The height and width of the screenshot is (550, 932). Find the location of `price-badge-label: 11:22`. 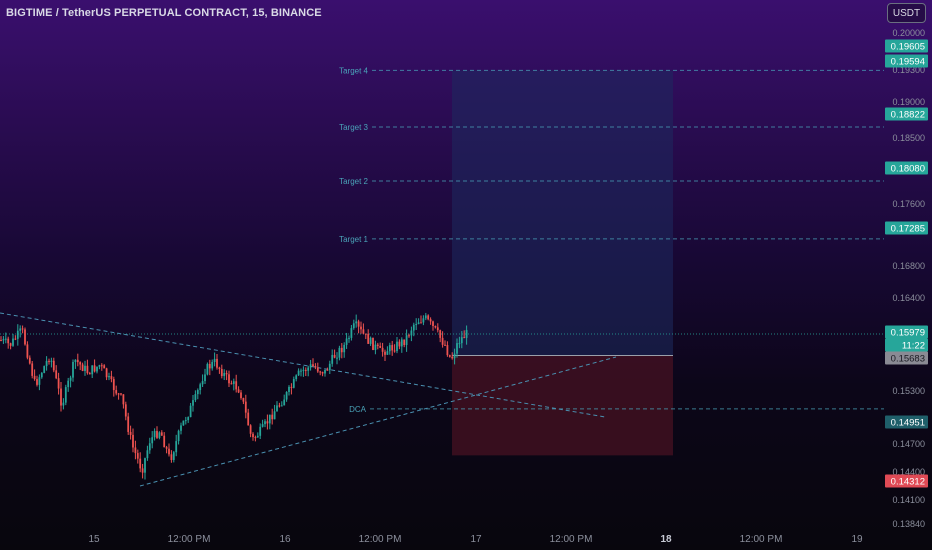

price-badge-label: 11:22 is located at coordinates (913, 346).